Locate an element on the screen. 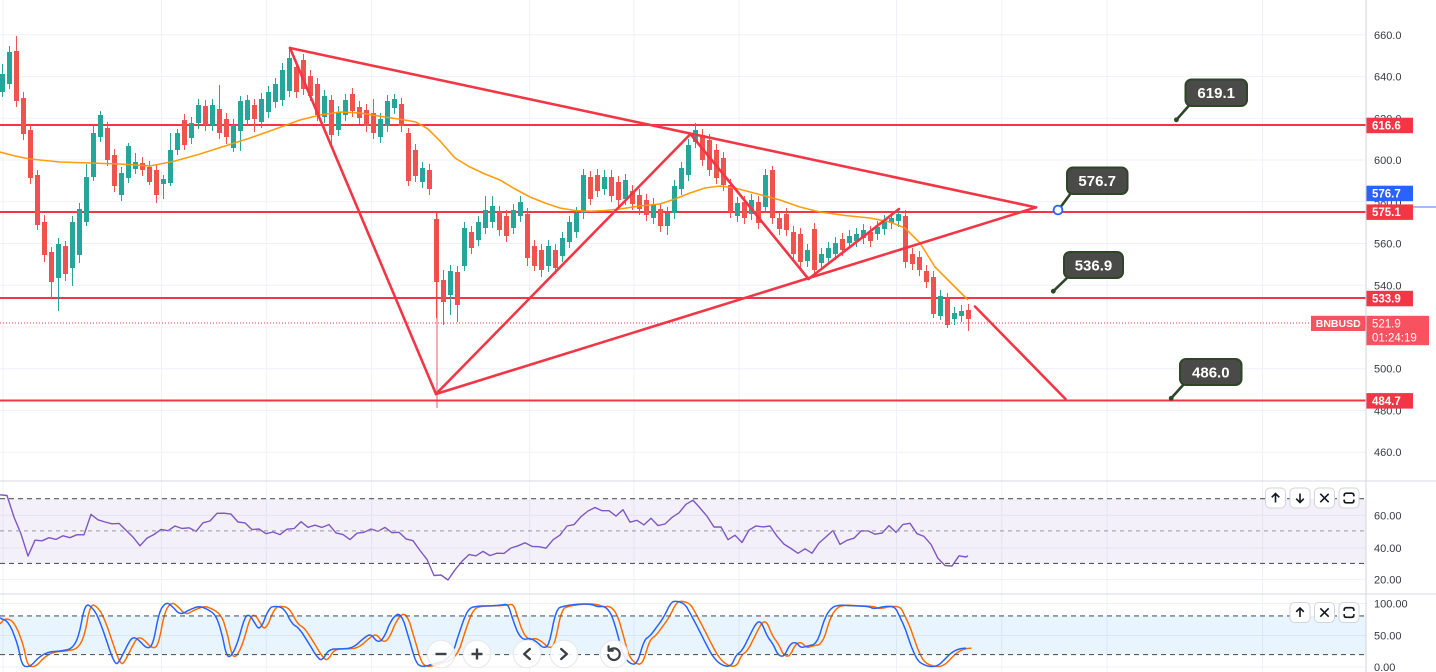  svg-text: 640.0 is located at coordinates (1388, 78).